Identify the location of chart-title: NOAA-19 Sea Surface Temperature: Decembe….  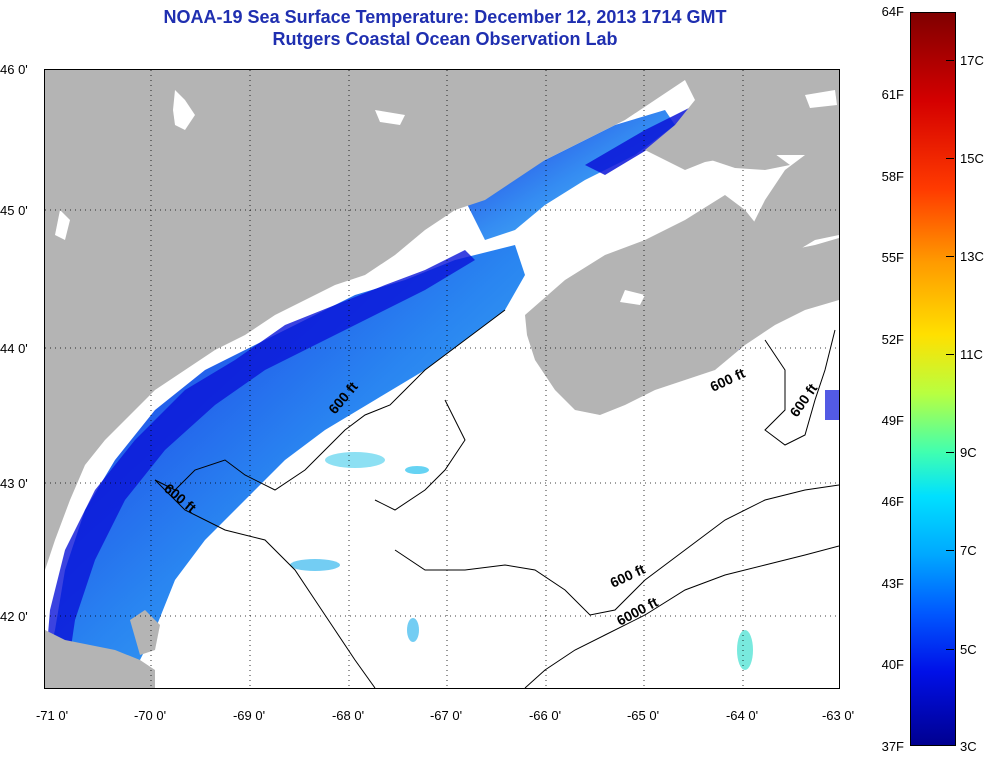
(445, 28).